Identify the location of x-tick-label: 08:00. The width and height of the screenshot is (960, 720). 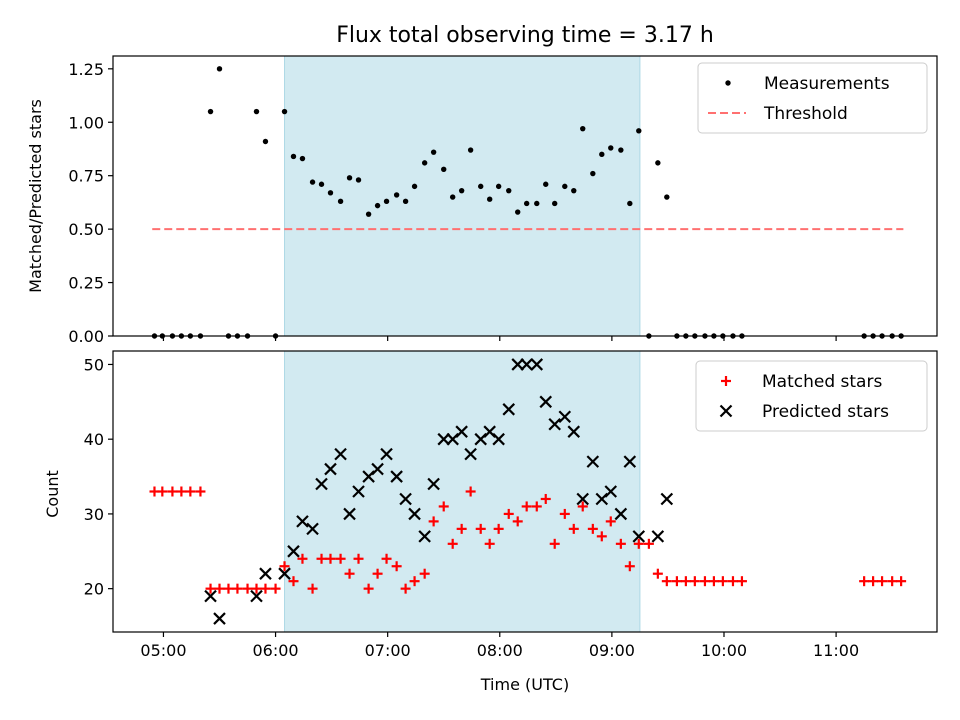
(500, 650).